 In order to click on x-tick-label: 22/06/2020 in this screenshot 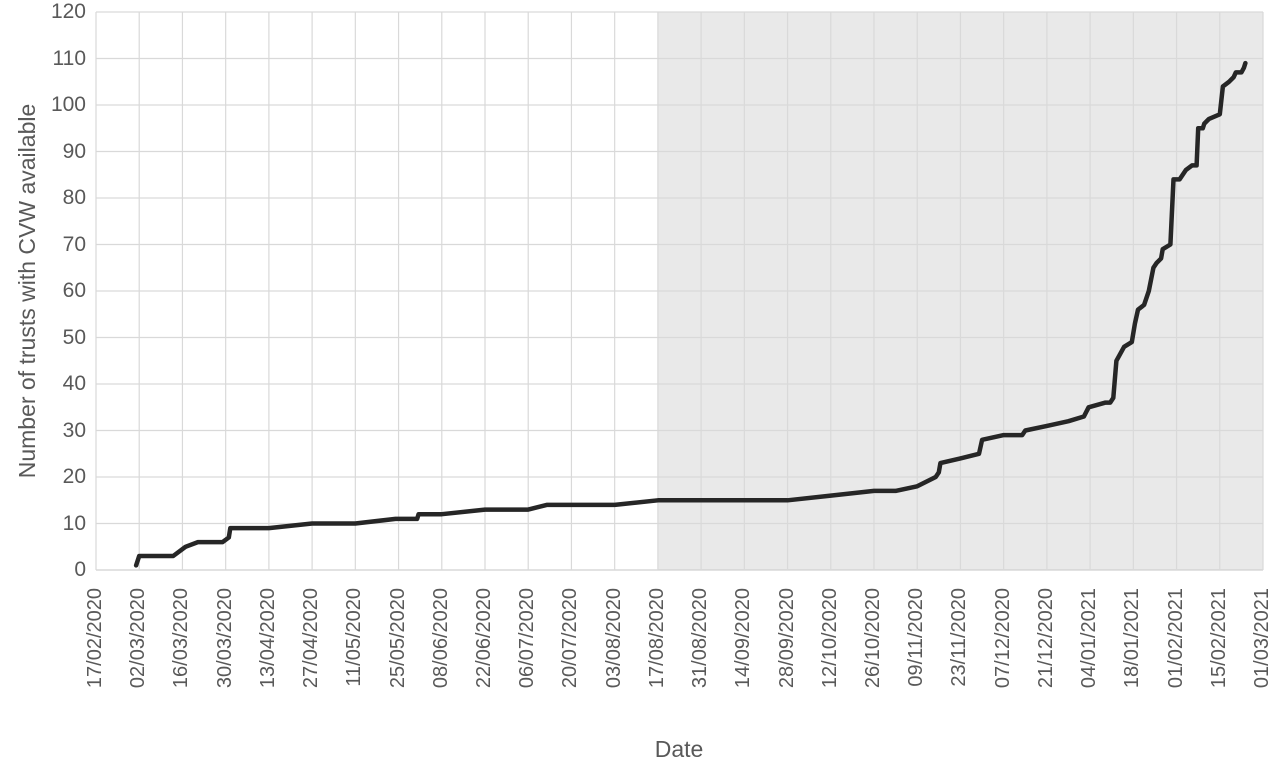, I will do `click(484, 638)`.